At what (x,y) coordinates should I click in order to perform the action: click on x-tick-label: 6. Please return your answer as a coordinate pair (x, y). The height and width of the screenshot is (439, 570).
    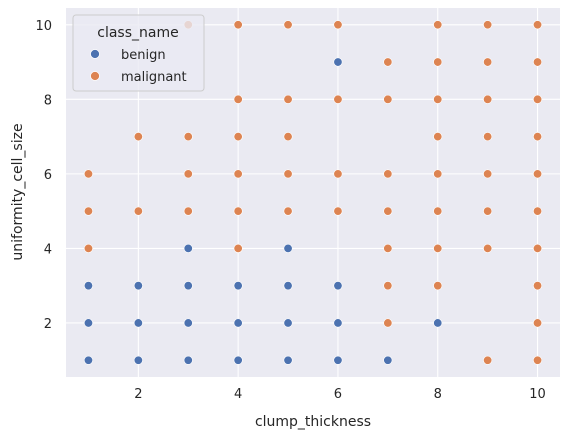
    Looking at the image, I should click on (338, 394).